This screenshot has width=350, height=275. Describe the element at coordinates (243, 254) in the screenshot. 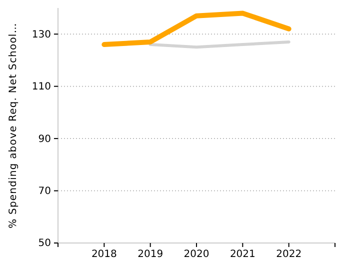

I see `x-tick-label: 2021` at that location.